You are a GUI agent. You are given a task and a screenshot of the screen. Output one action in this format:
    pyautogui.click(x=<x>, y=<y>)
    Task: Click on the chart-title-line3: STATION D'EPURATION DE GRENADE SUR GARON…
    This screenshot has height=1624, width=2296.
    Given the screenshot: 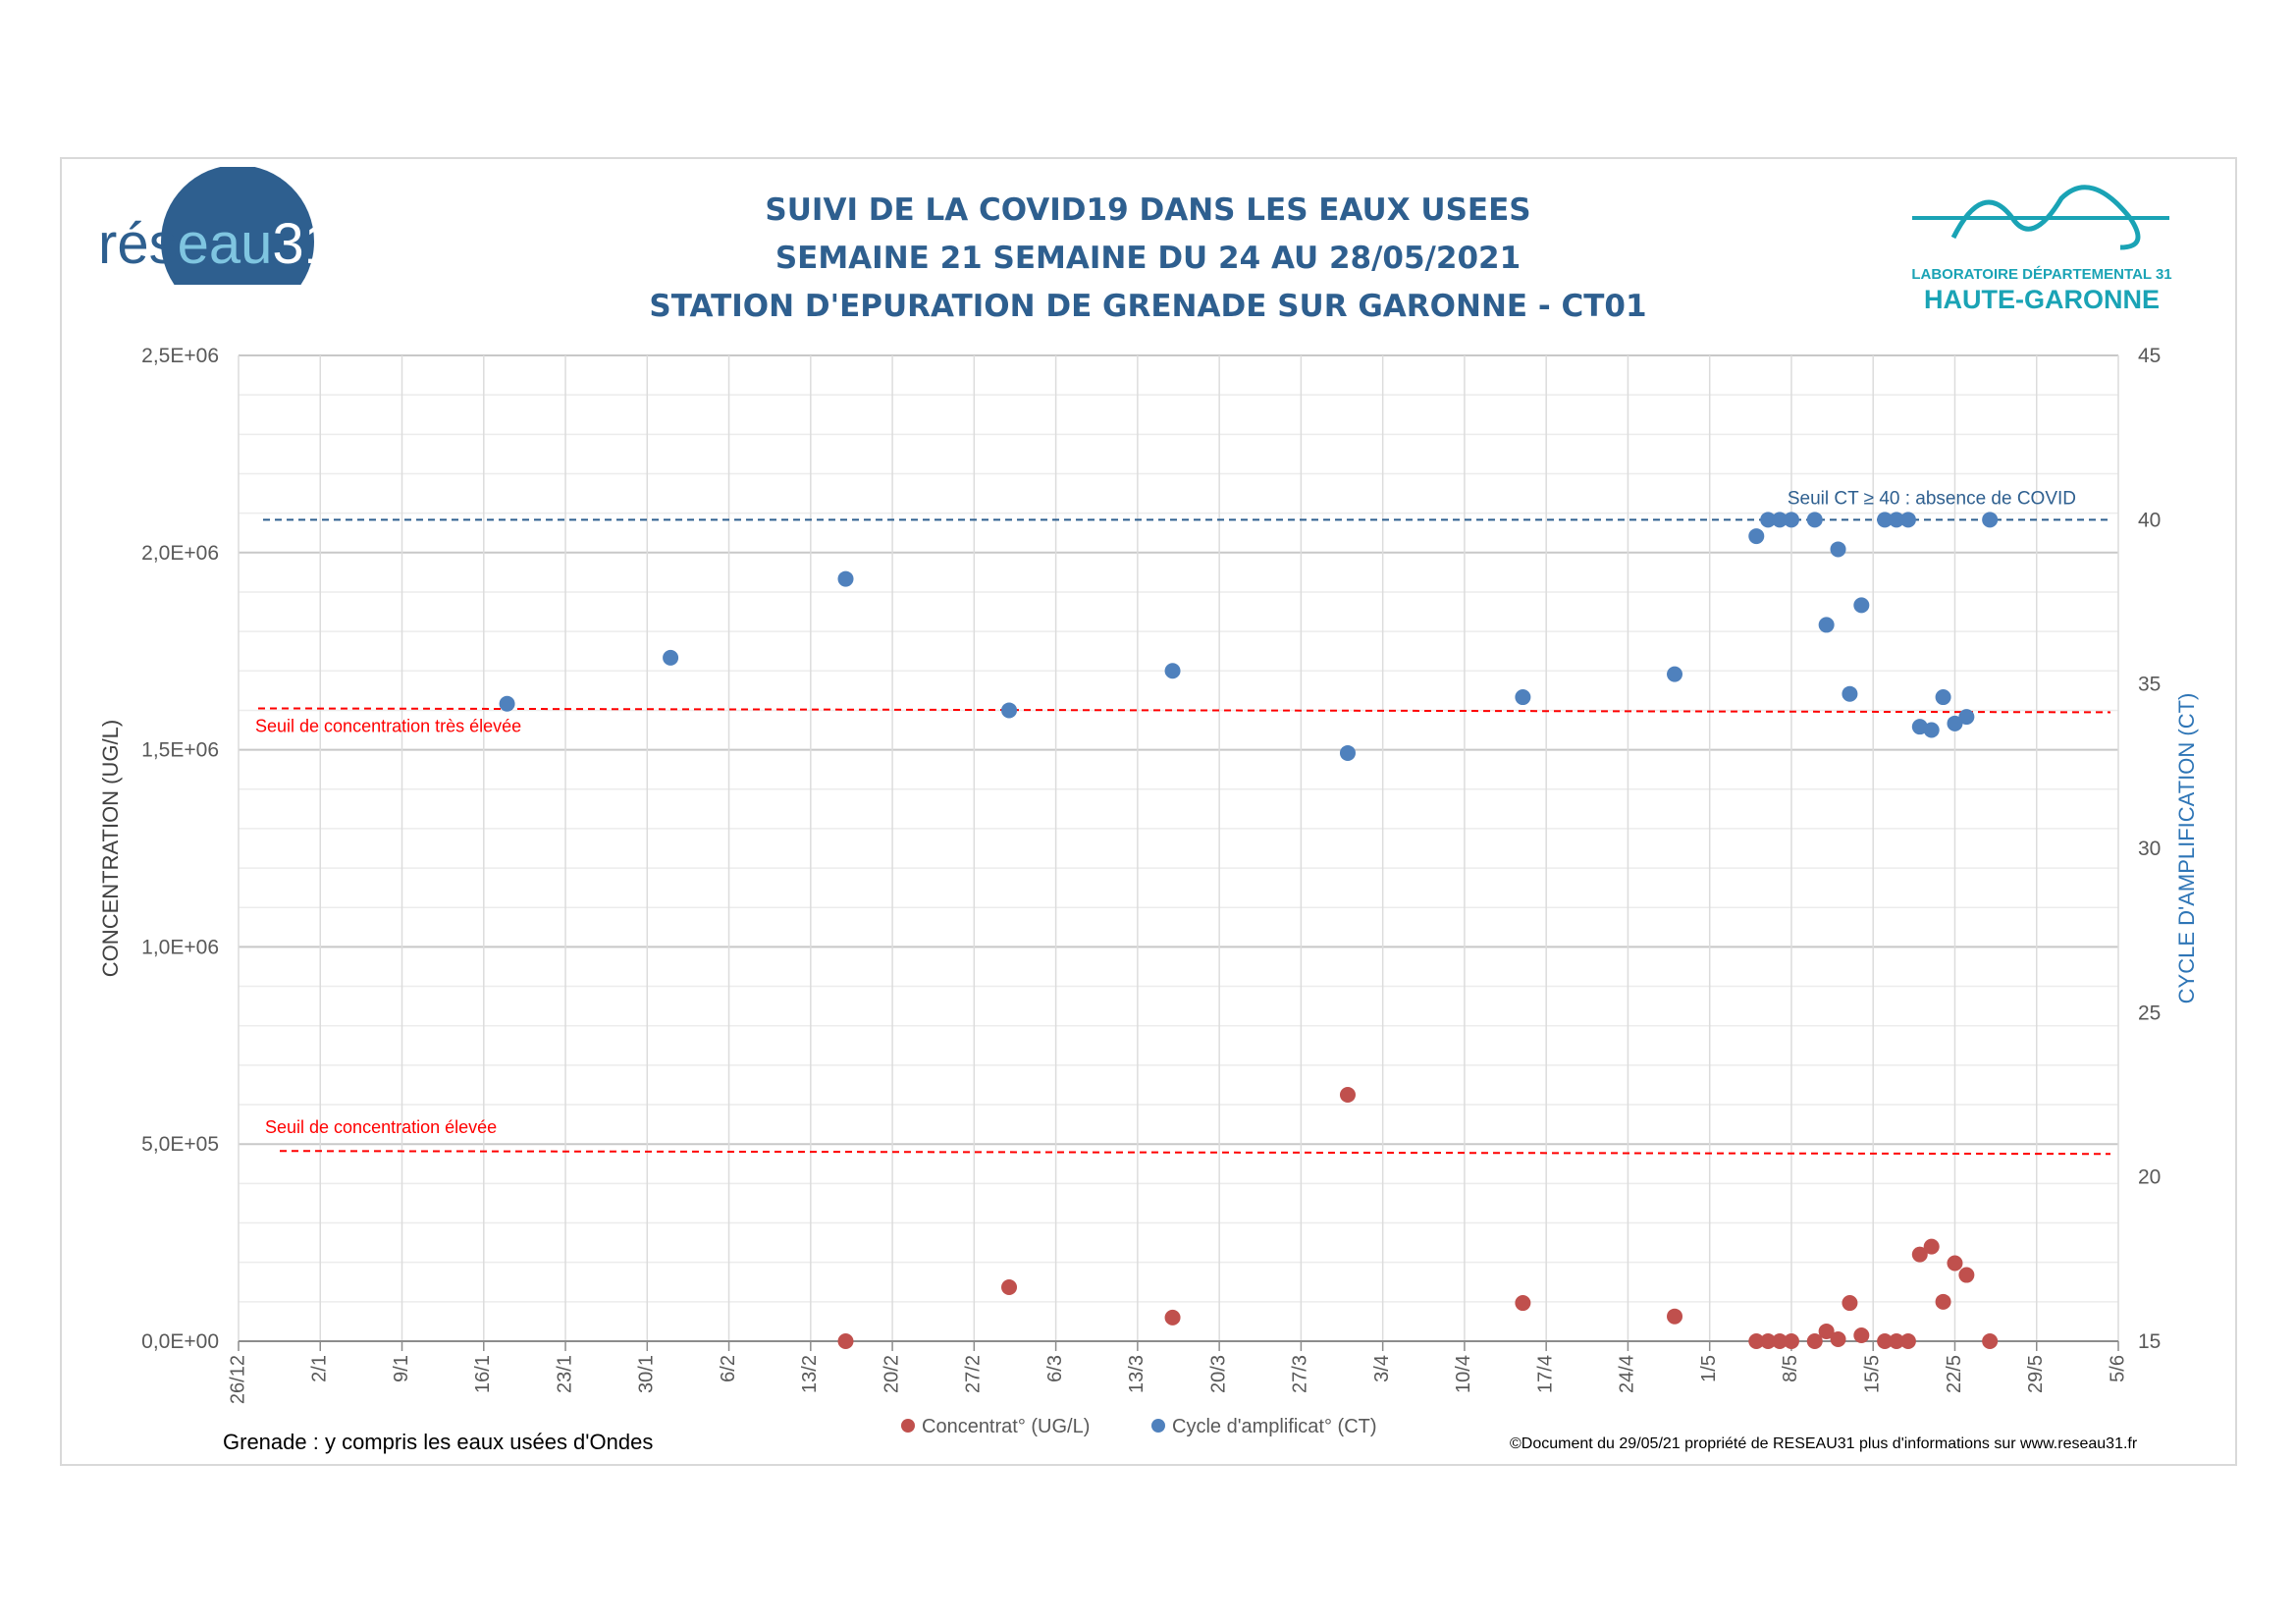 What is the action you would take?
    pyautogui.click(x=1148, y=306)
    